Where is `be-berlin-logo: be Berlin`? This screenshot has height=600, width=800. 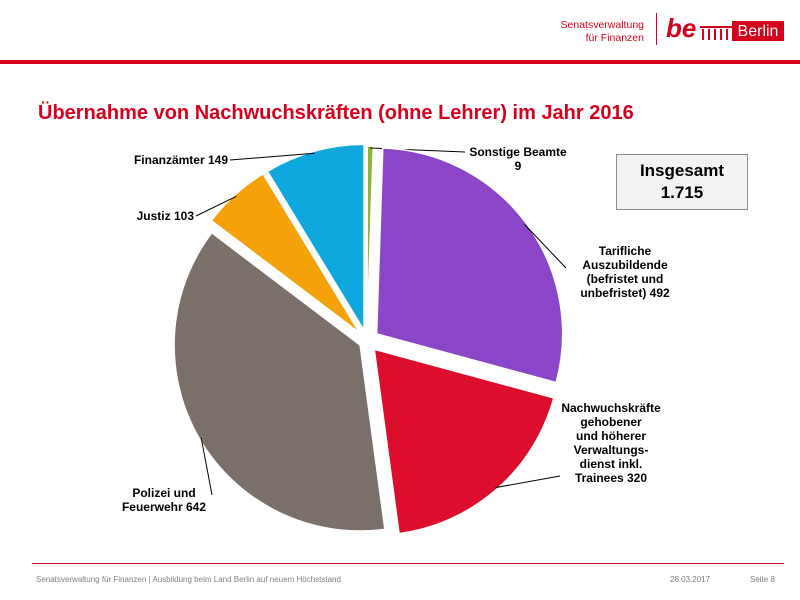 be-berlin-logo: be Berlin is located at coordinates (725, 28).